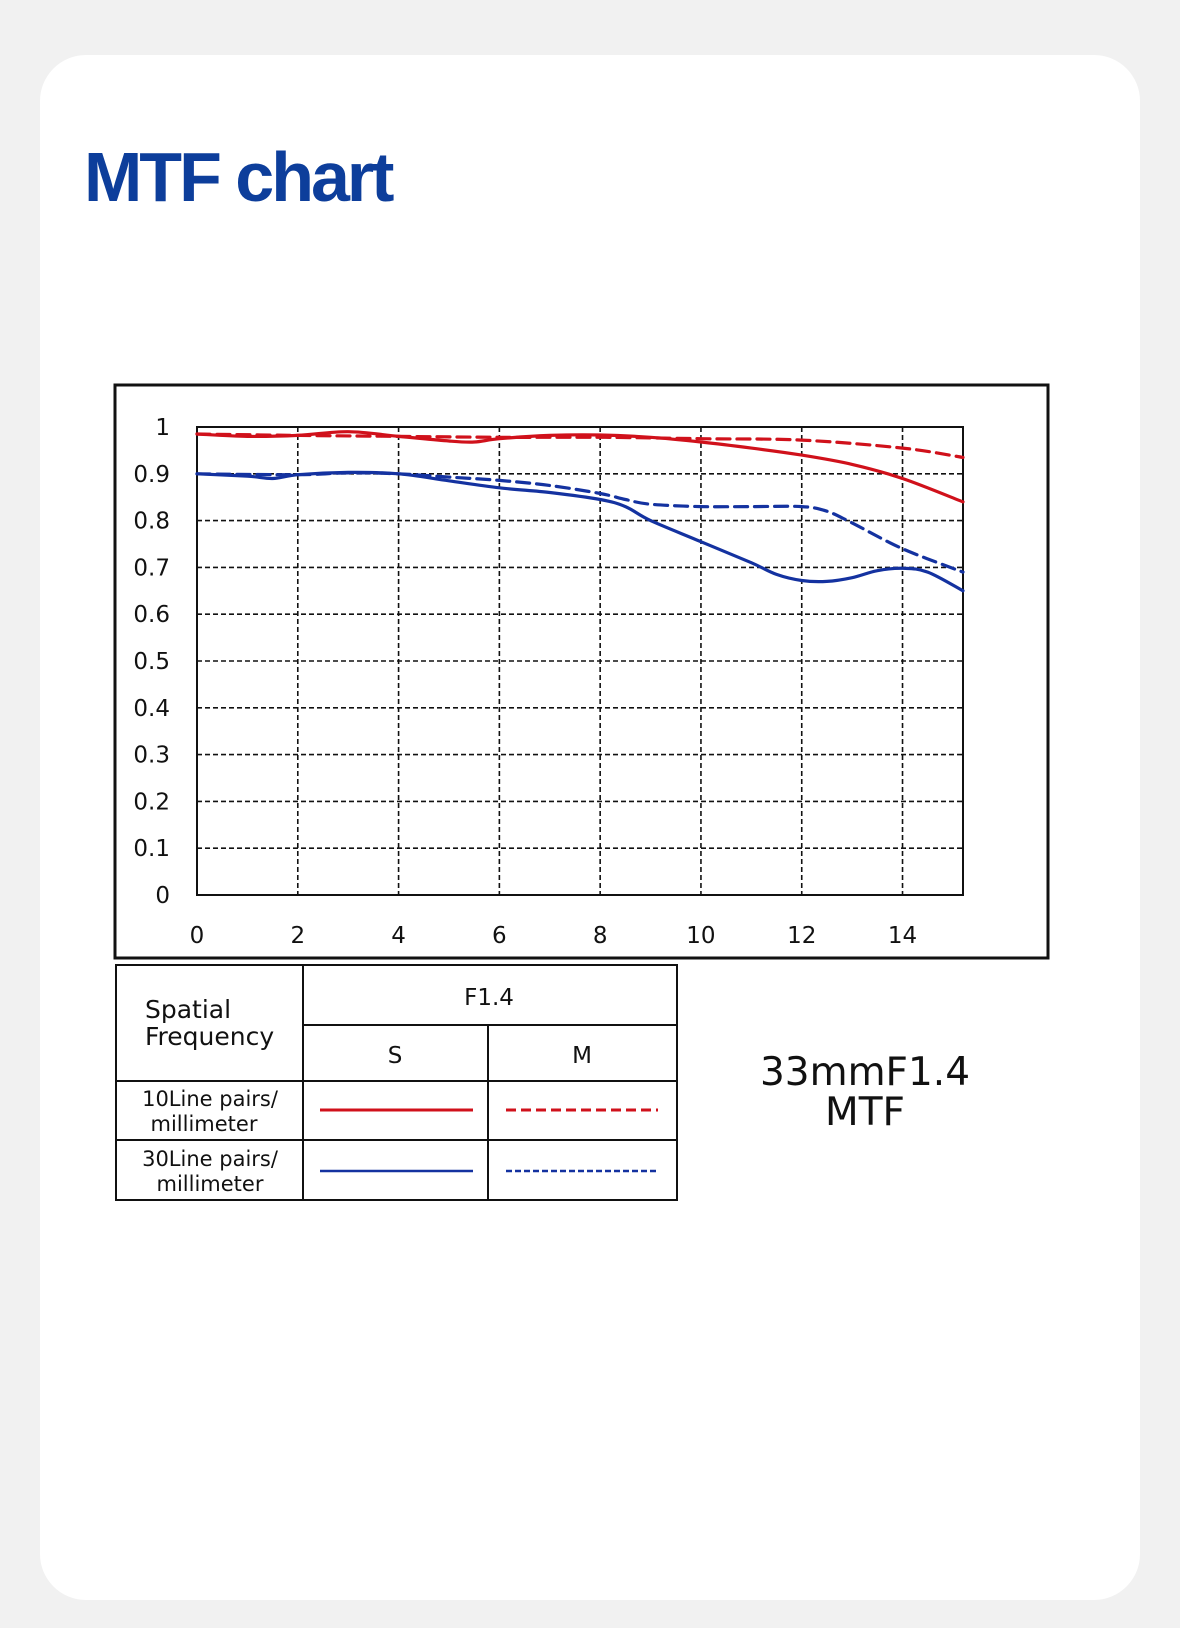 Image resolution: width=1180 pixels, height=1628 pixels. What do you see at coordinates (398, 936) in the screenshot?
I see `x-tick-label: 4` at bounding box center [398, 936].